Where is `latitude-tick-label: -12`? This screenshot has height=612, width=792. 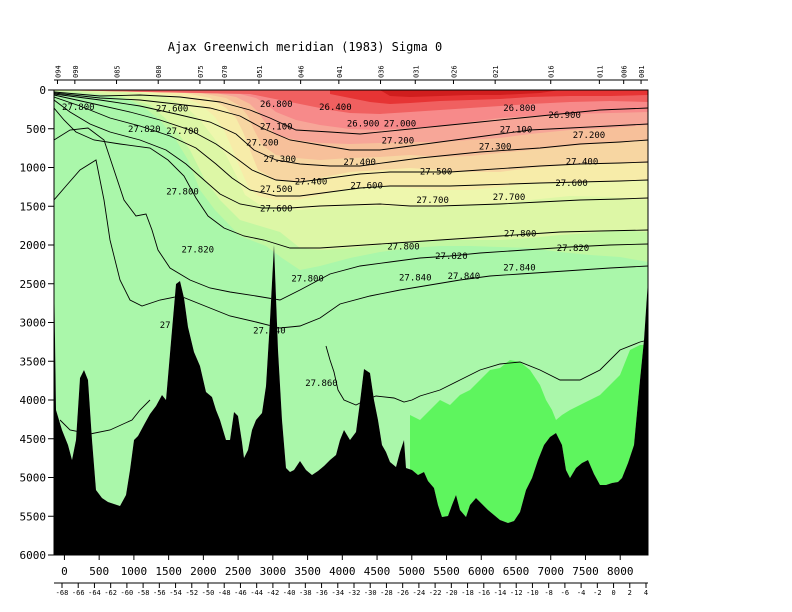 latitude-tick-label: -12 is located at coordinates (516, 593).